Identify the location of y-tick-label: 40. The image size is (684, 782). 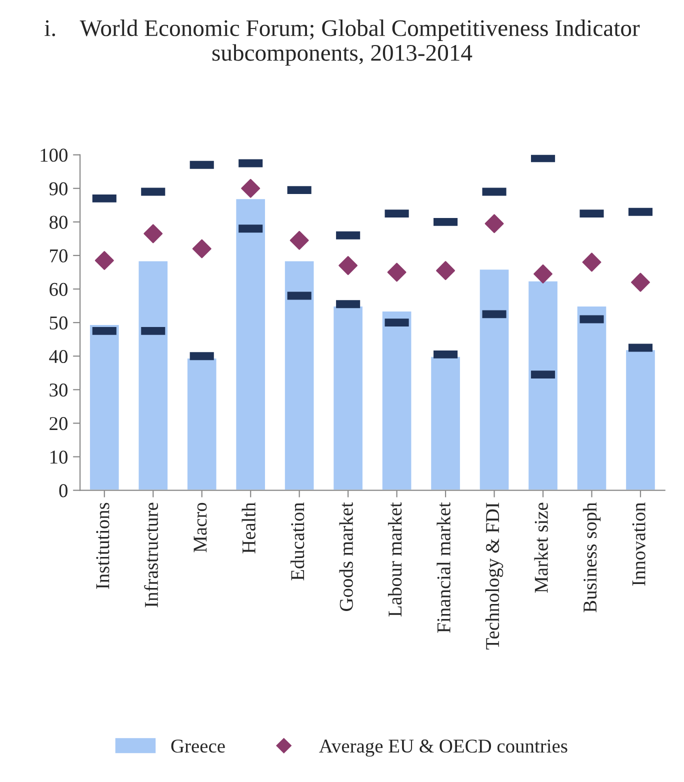
(58, 357).